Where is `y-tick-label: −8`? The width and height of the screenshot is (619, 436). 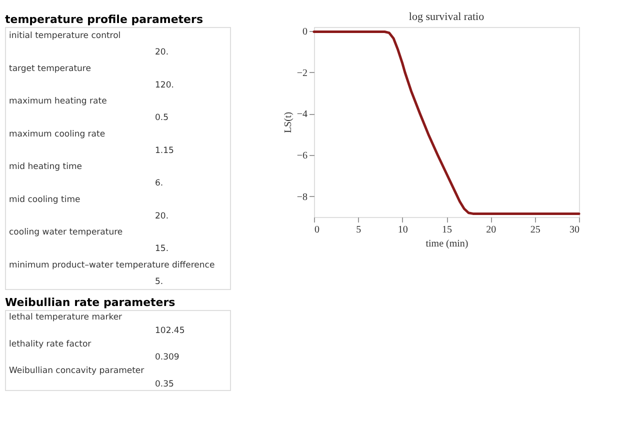 y-tick-label: −8 is located at coordinates (302, 197).